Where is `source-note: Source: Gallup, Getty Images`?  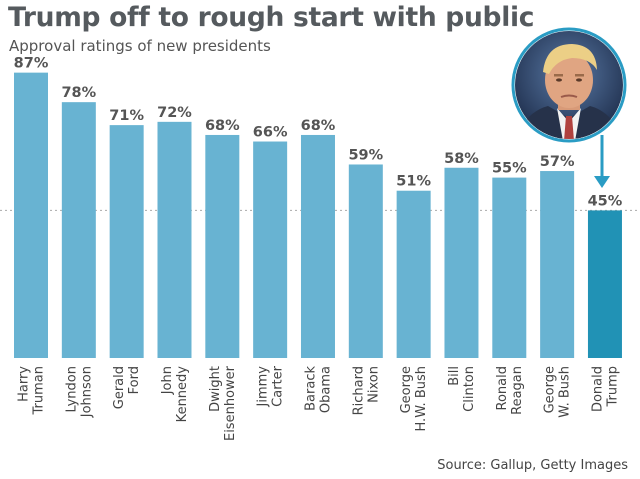 source-note: Source: Gallup, Getty Images is located at coordinates (532, 465).